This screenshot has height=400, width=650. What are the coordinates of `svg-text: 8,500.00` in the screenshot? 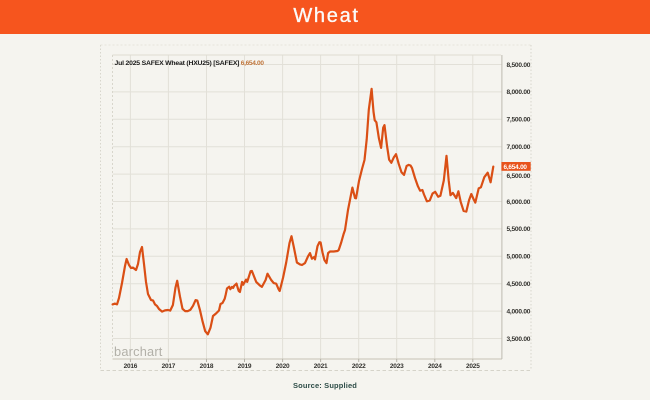 It's located at (519, 65).